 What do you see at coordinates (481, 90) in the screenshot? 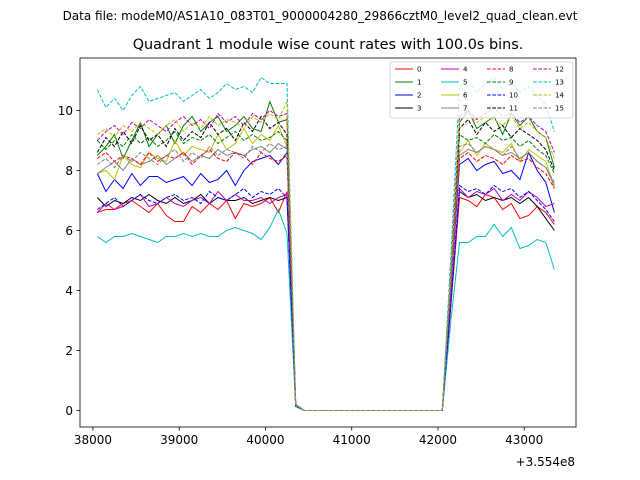
I see `legend-box` at bounding box center [481, 90].